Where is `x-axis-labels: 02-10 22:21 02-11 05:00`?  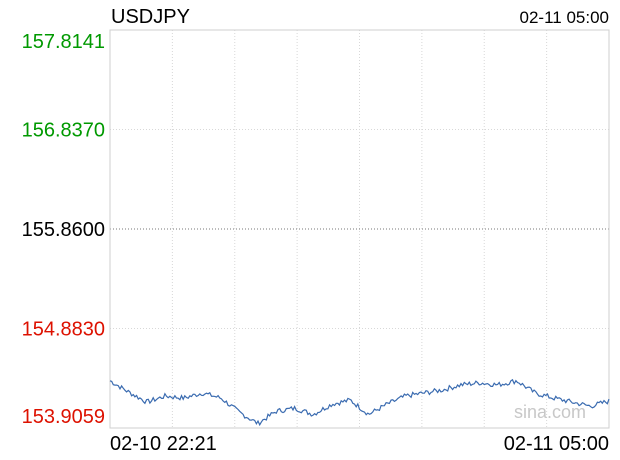 x-axis-labels: 02-10 22:21 02-11 05:00 is located at coordinates (359, 444).